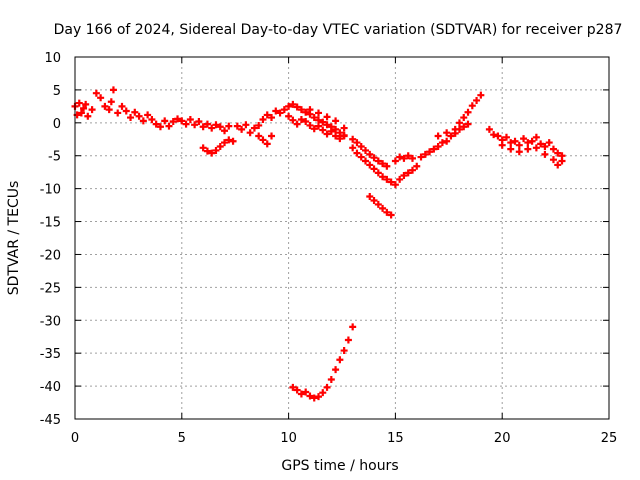  What do you see at coordinates (14, 238) in the screenshot?
I see `y-axis-label: SDTVAR / TECUs` at bounding box center [14, 238].